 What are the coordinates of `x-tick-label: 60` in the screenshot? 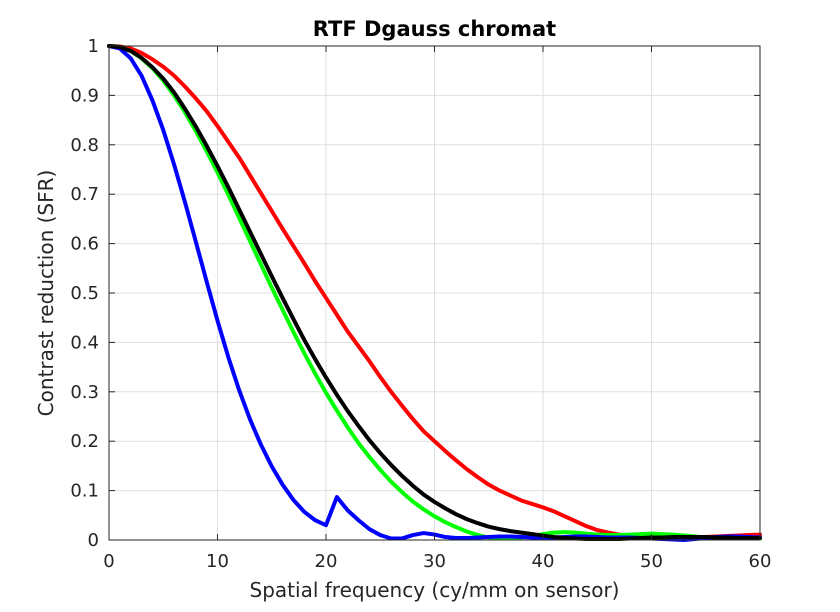 It's located at (760, 561).